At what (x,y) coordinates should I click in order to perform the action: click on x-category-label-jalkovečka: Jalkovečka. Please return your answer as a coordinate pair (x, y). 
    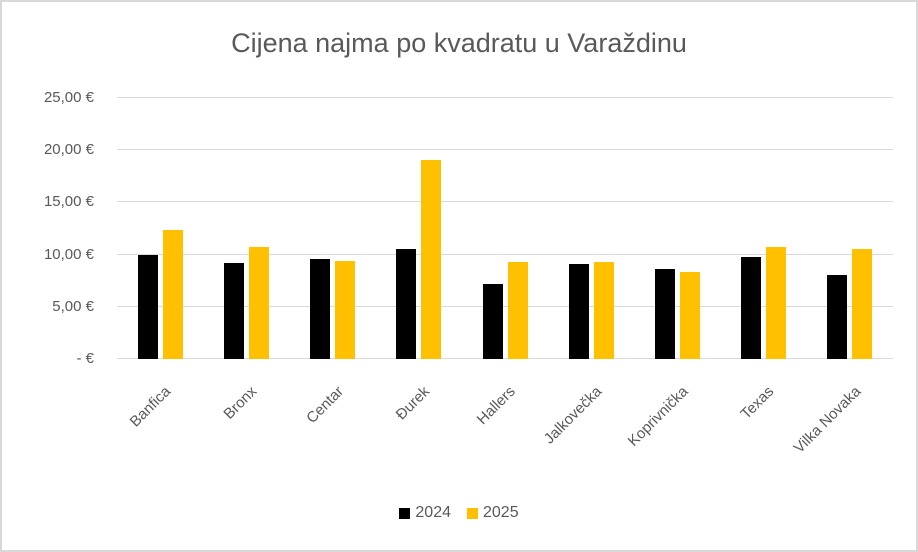
    Looking at the image, I should click on (573, 415).